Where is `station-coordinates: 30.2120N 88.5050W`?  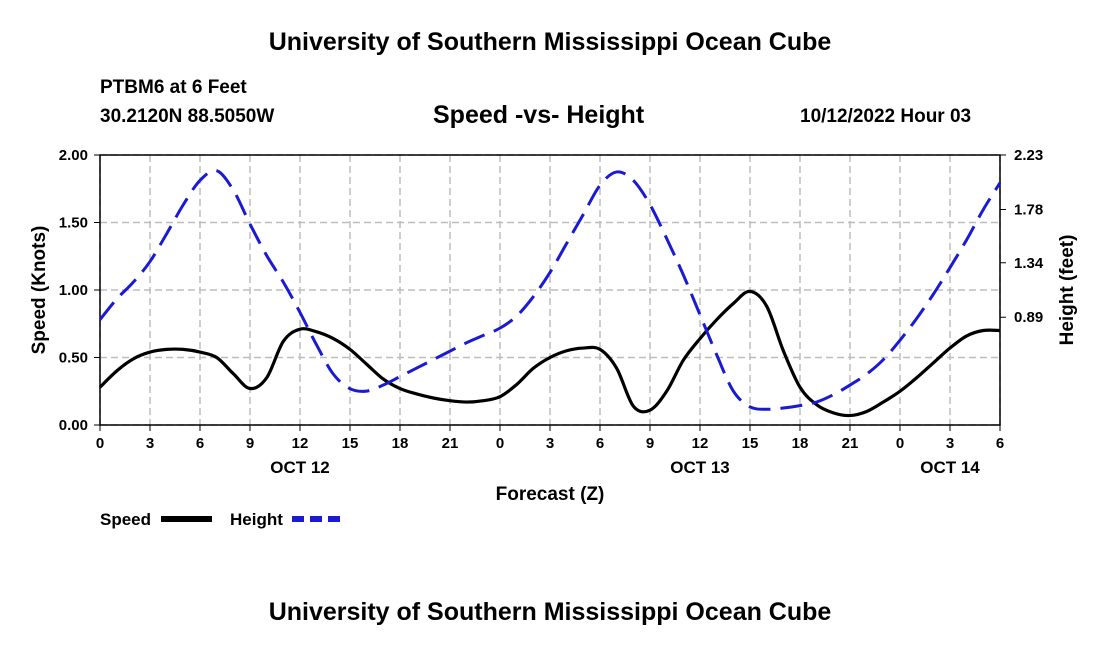 station-coordinates: 30.2120N 88.5050W is located at coordinates (187, 116).